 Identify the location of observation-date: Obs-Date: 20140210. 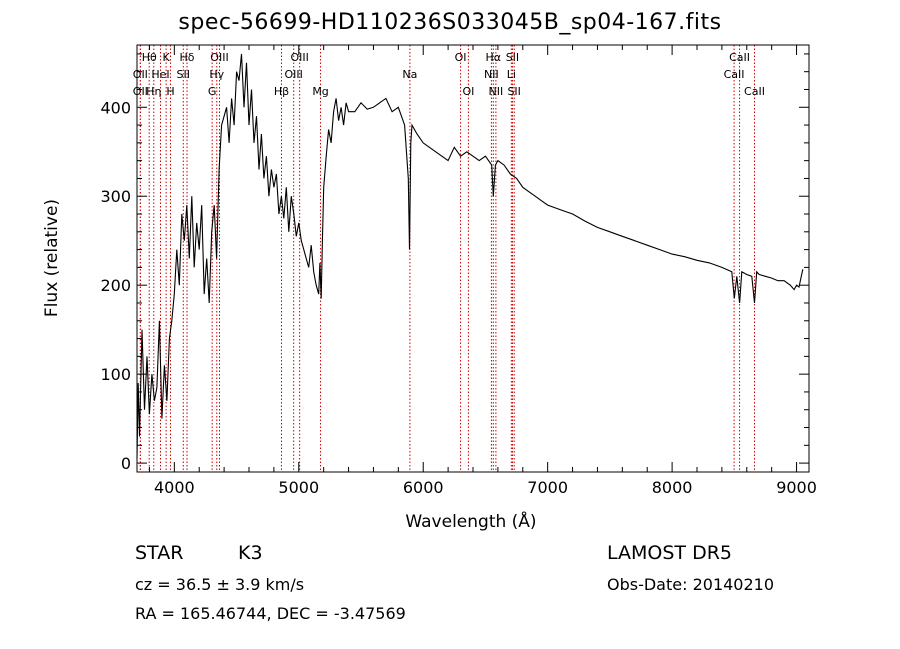
(691, 584).